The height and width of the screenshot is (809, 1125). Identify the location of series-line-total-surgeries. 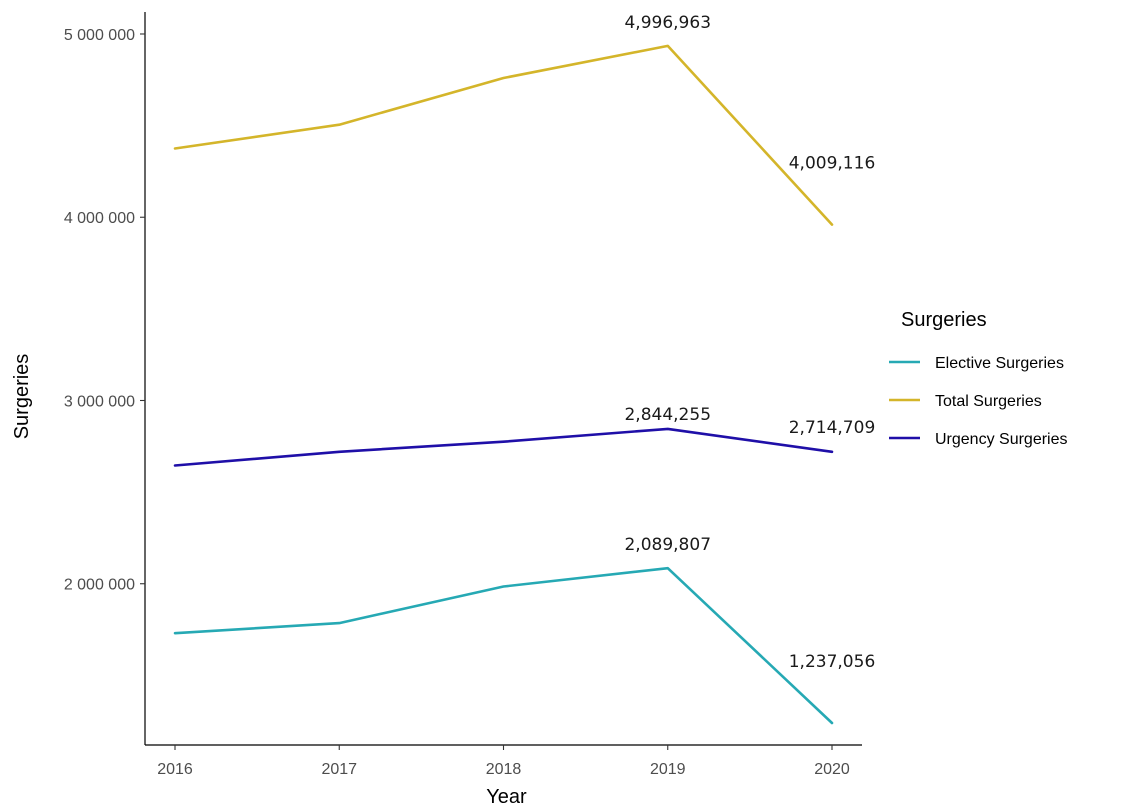
(503, 135).